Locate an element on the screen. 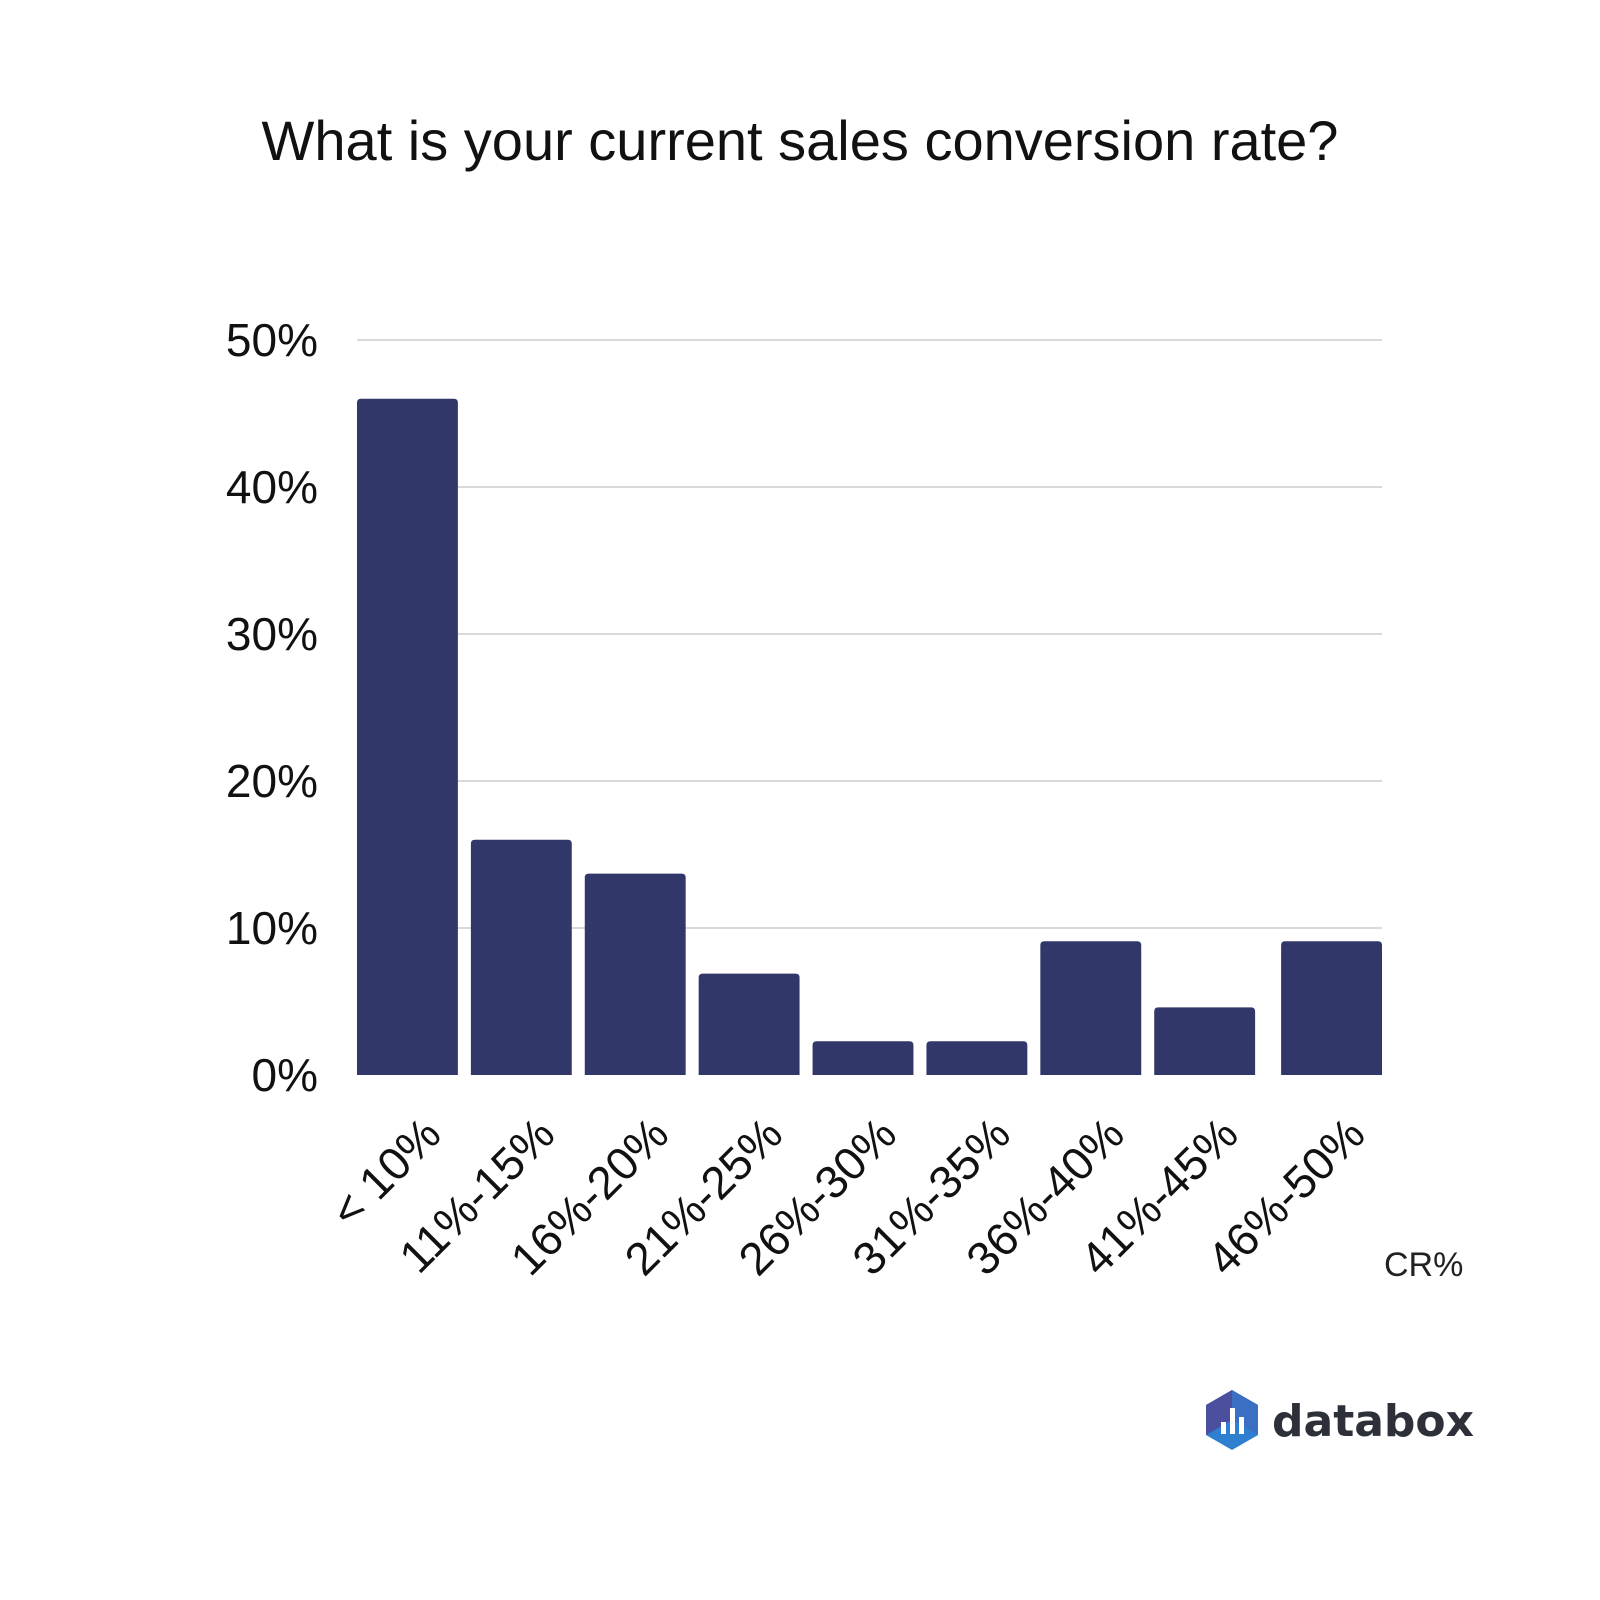 The width and height of the screenshot is (1600, 1600). y-tick-label: 10% is located at coordinates (272, 928).